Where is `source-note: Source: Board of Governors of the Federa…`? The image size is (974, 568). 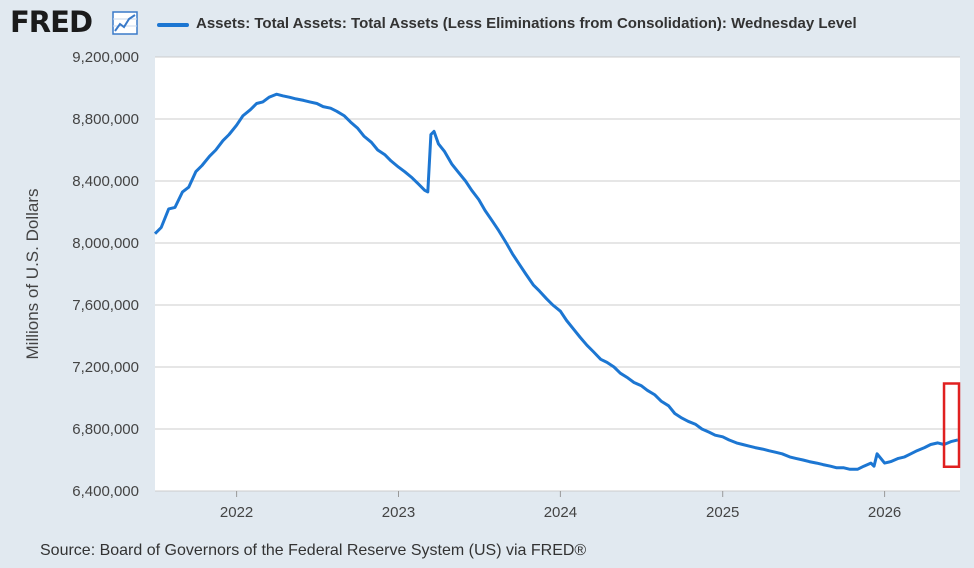 source-note: Source: Board of Governors of the Federa… is located at coordinates (313, 550).